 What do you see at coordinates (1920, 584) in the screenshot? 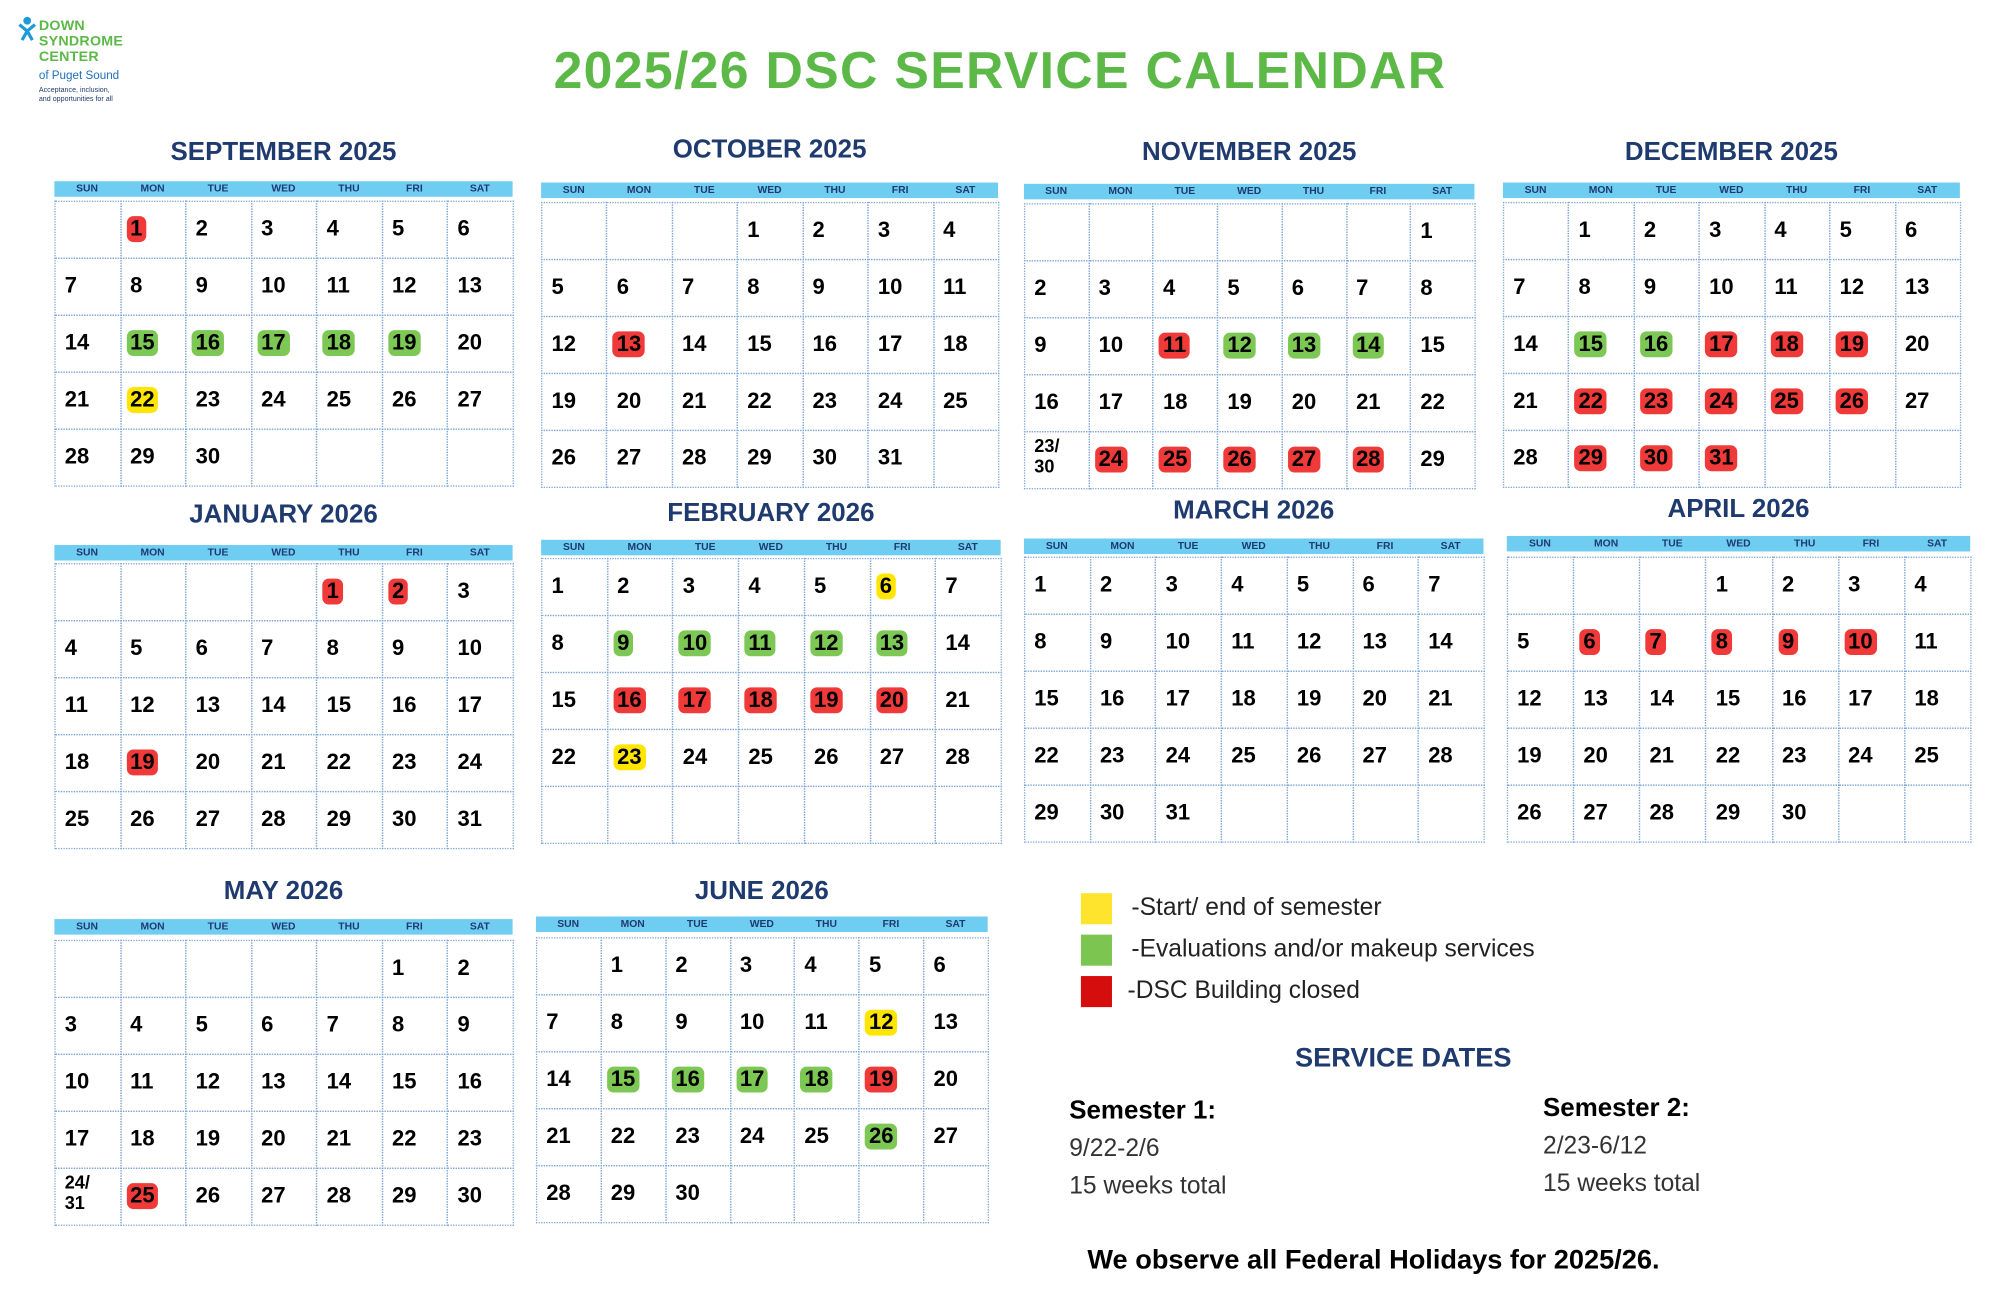
I see `day-number: 4` at bounding box center [1920, 584].